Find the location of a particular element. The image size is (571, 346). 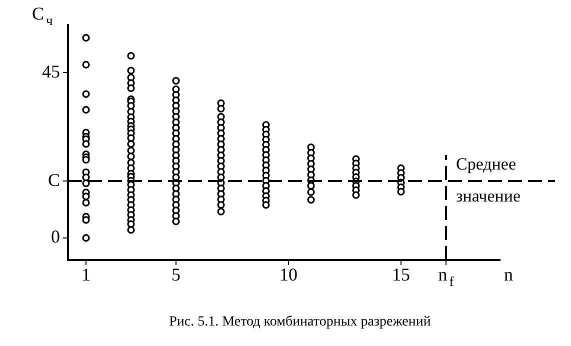

y-tick-label: 0 is located at coordinates (55, 236).